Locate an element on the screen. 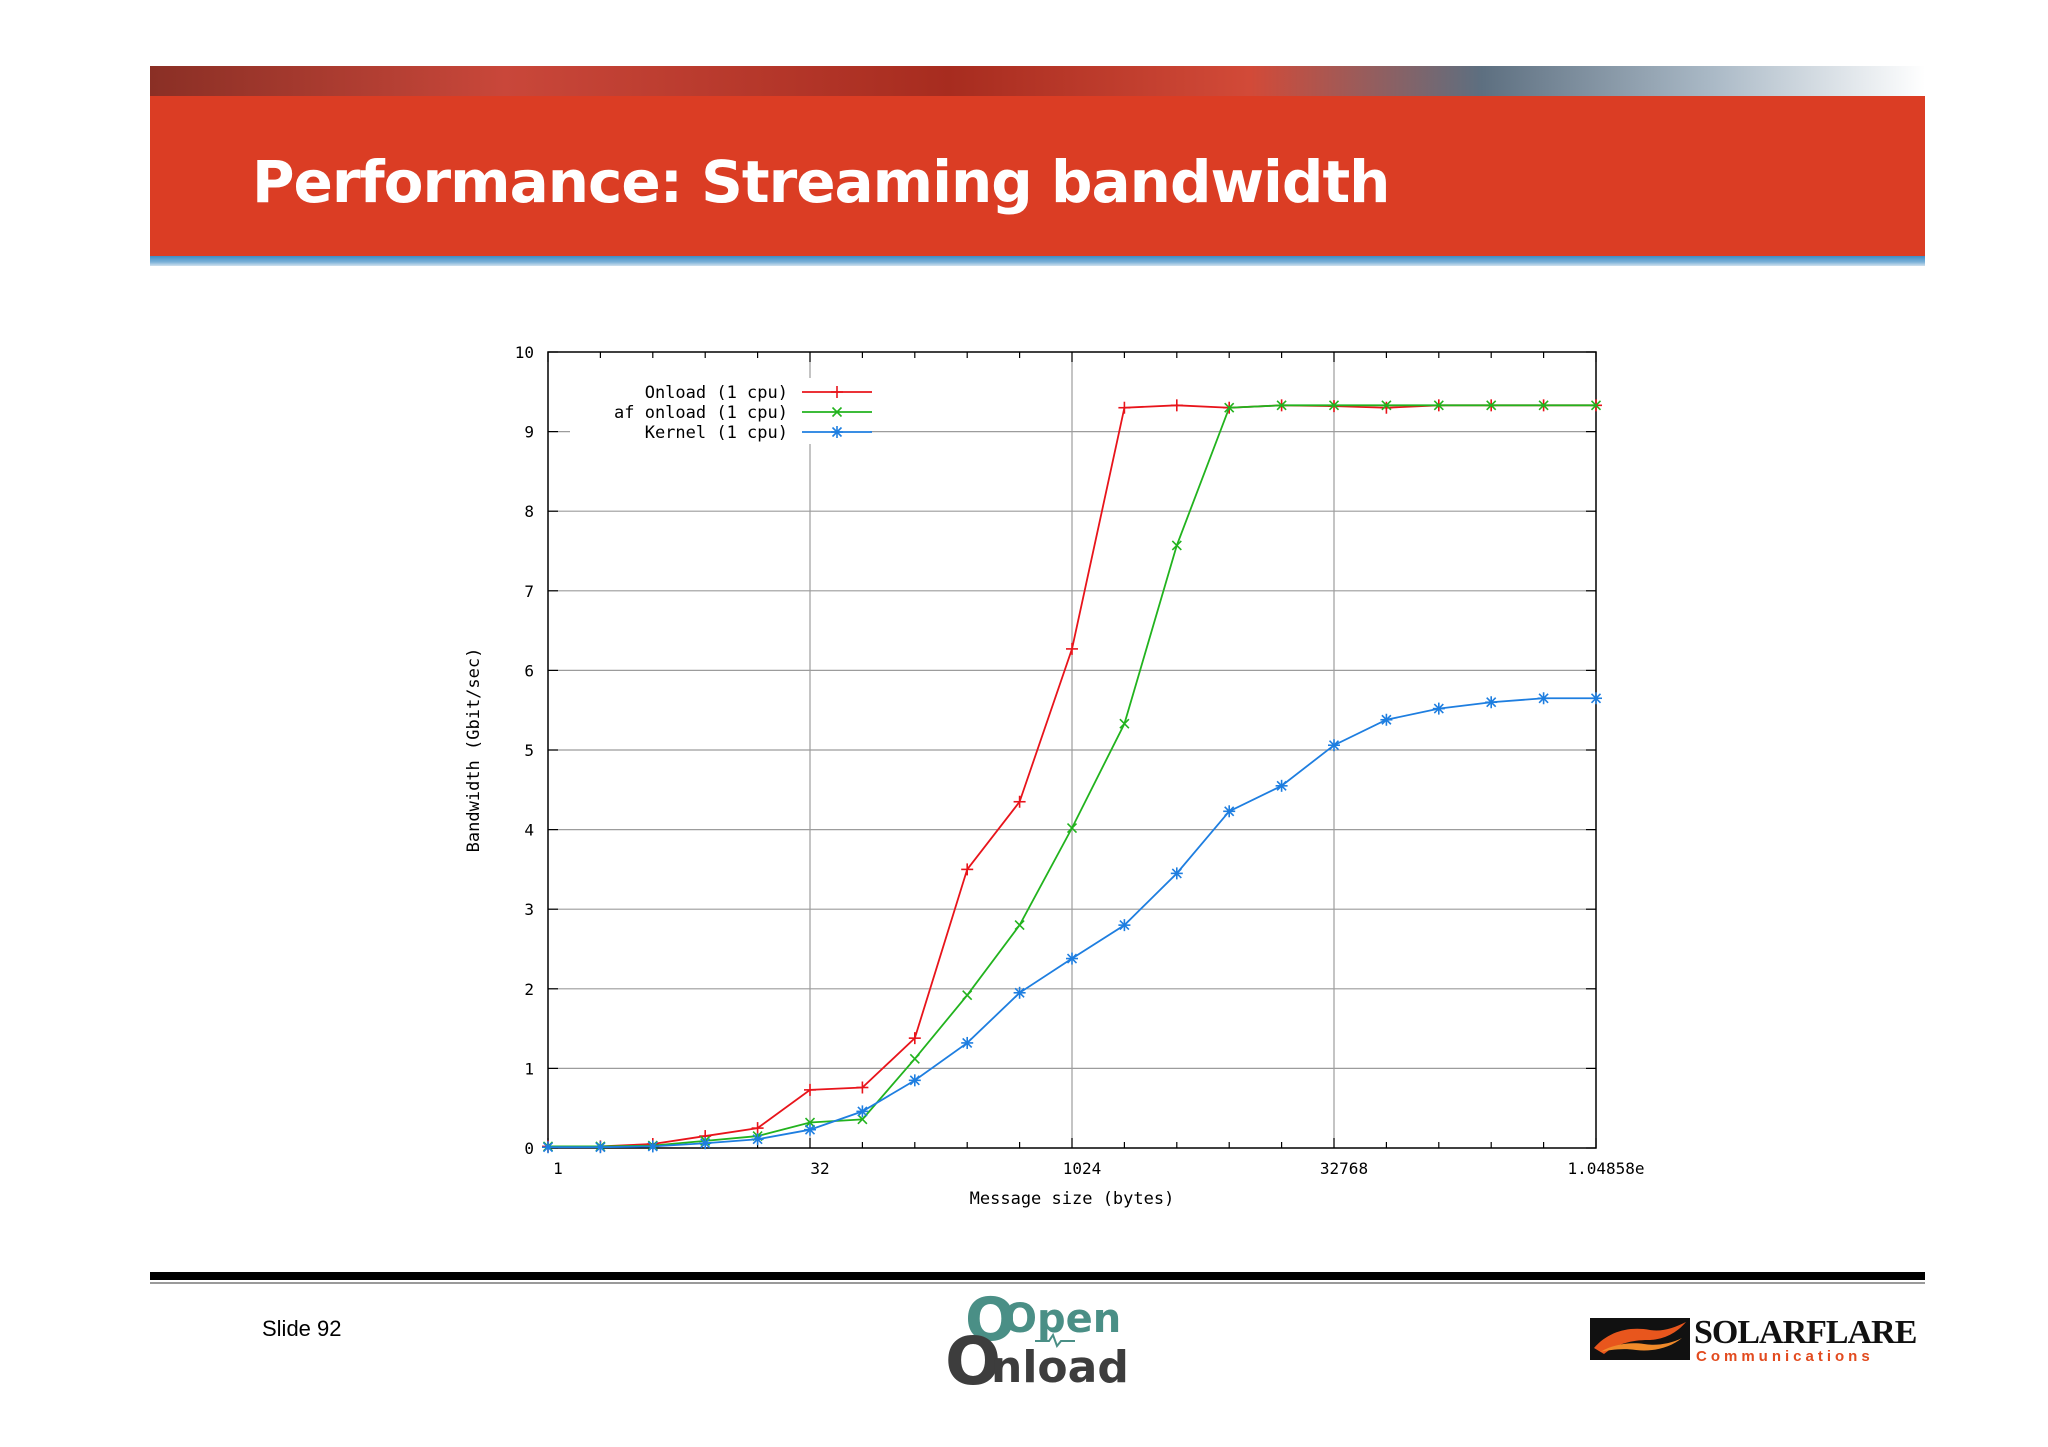 This screenshot has height=1447, width=2048. solarflare-flame-icon is located at coordinates (1640, 1339).